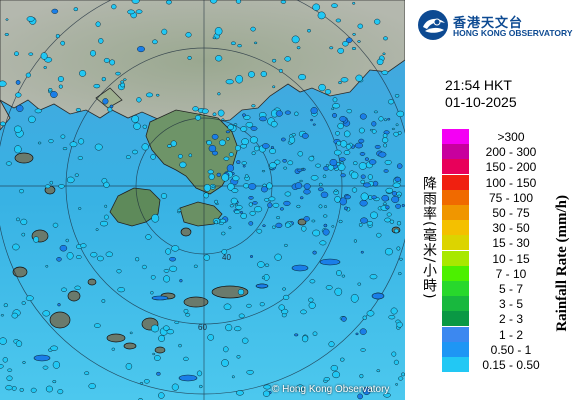  I want to click on legend-title-chinese: 降雨率(毫米/小時), so click(429, 238).